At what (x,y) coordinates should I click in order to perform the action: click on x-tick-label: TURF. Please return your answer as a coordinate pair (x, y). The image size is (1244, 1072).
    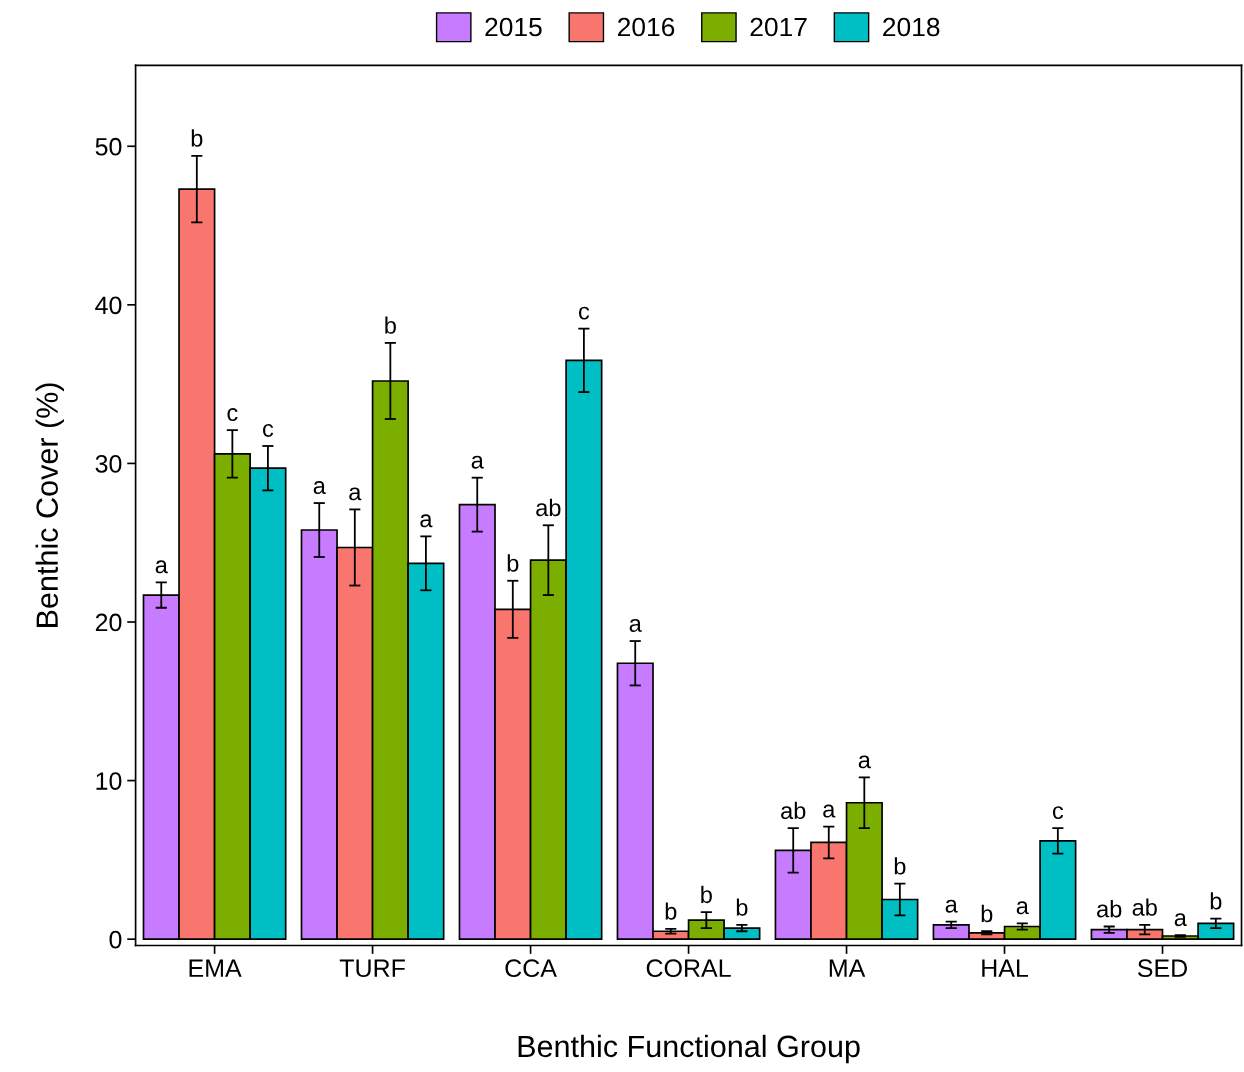
    Looking at the image, I should click on (372, 968).